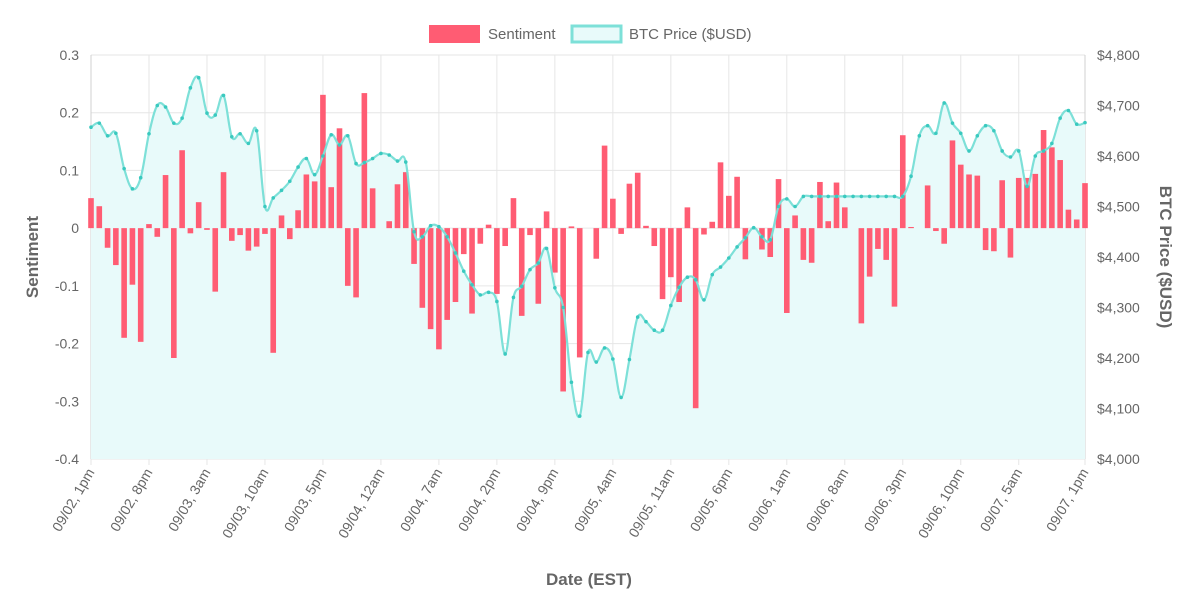 This screenshot has height=608, width=1200. Describe the element at coordinates (67, 257) in the screenshot. I see `left-axis-ticks: 0.3 0.2 0.1 0 -0.1 -0.2 -0.3 -0.4` at that location.